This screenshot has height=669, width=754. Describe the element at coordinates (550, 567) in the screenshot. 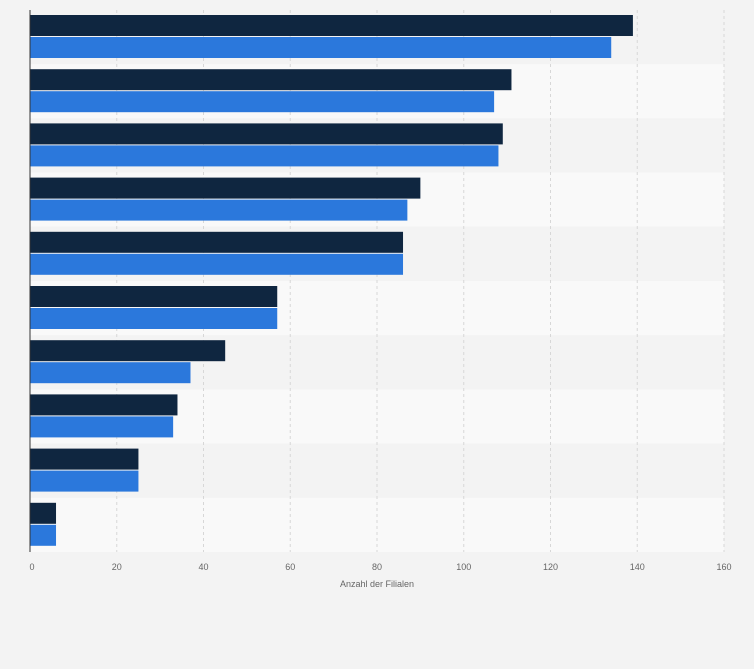

I see `x-tick-label: 120` at that location.